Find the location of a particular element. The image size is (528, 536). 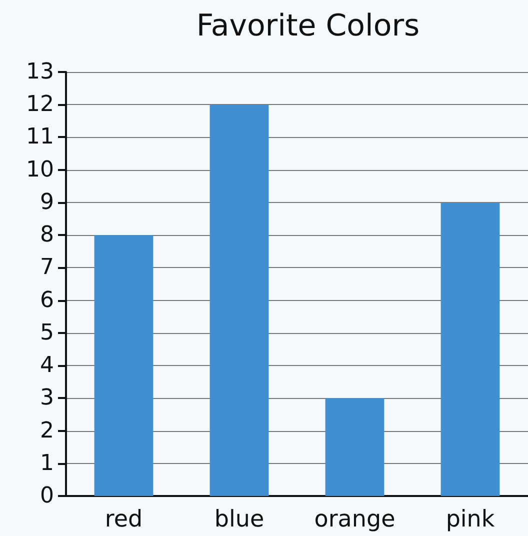

y-tick-label: 13 is located at coordinates (40, 72).